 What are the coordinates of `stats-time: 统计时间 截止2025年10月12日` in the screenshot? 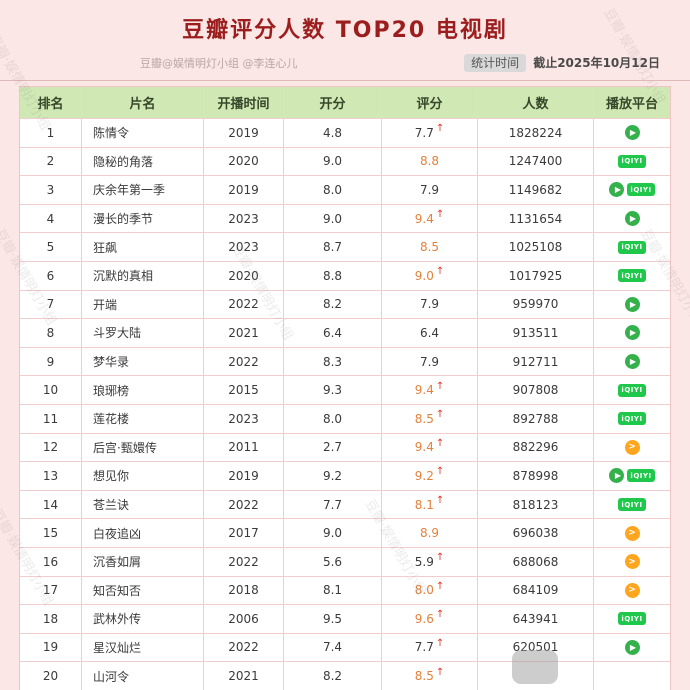 It's located at (562, 63).